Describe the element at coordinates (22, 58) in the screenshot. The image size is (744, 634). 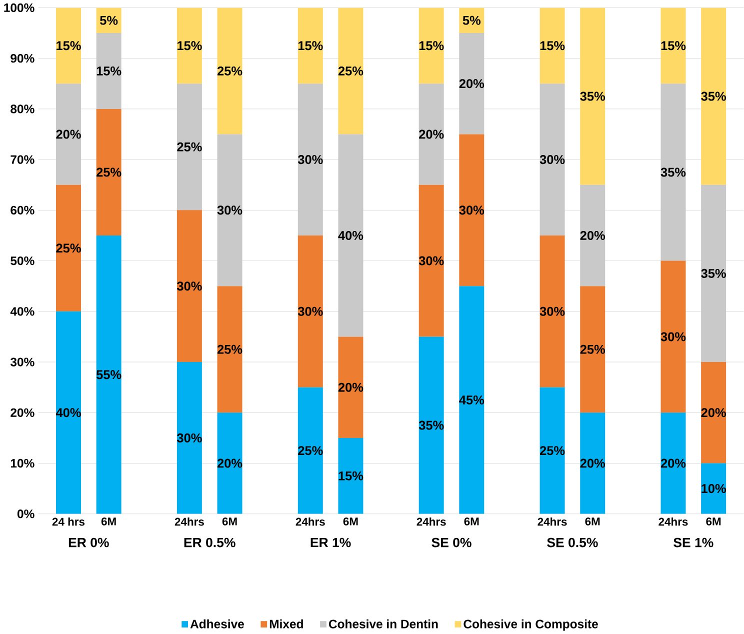
I see `y-tick-label: 90%` at that location.